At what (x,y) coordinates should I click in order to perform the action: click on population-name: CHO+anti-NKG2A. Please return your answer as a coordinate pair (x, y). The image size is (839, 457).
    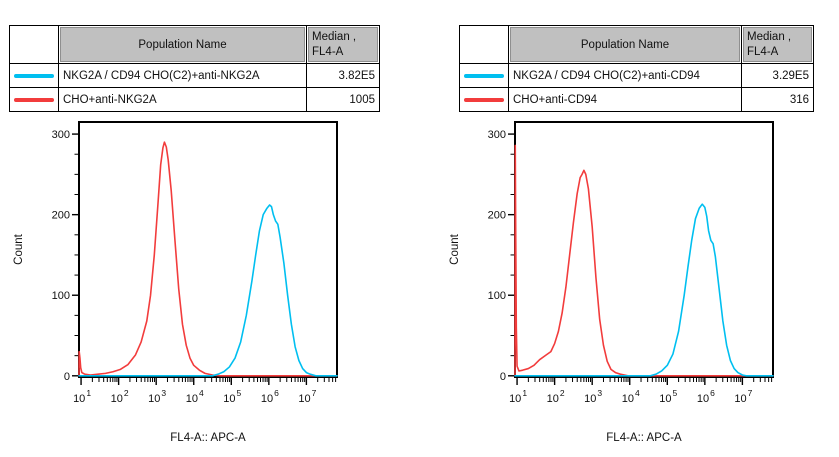
    Looking at the image, I should click on (182, 99).